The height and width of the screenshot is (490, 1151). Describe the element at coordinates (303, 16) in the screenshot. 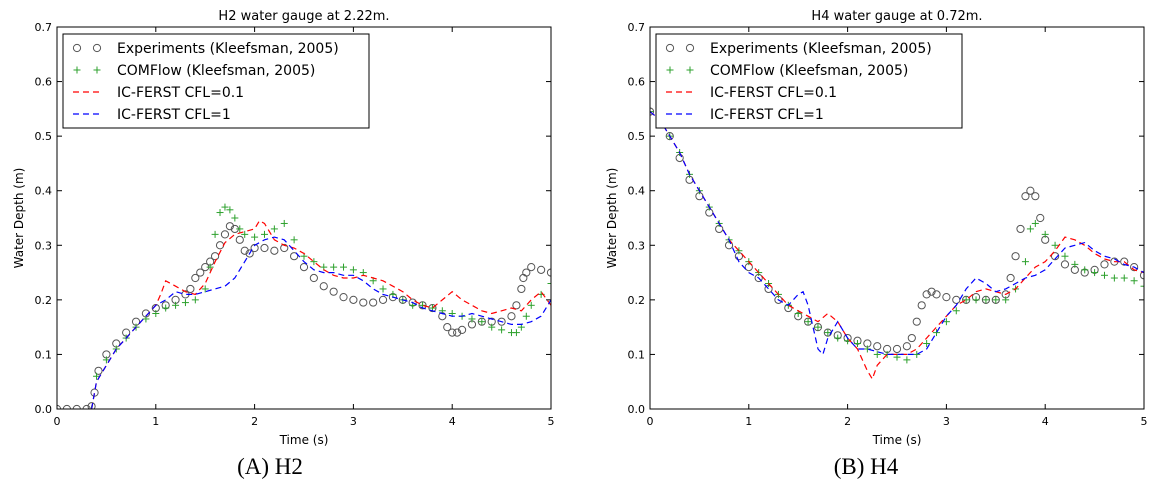

I see `chart-title: H2 water gauge at 2.22m.` at that location.